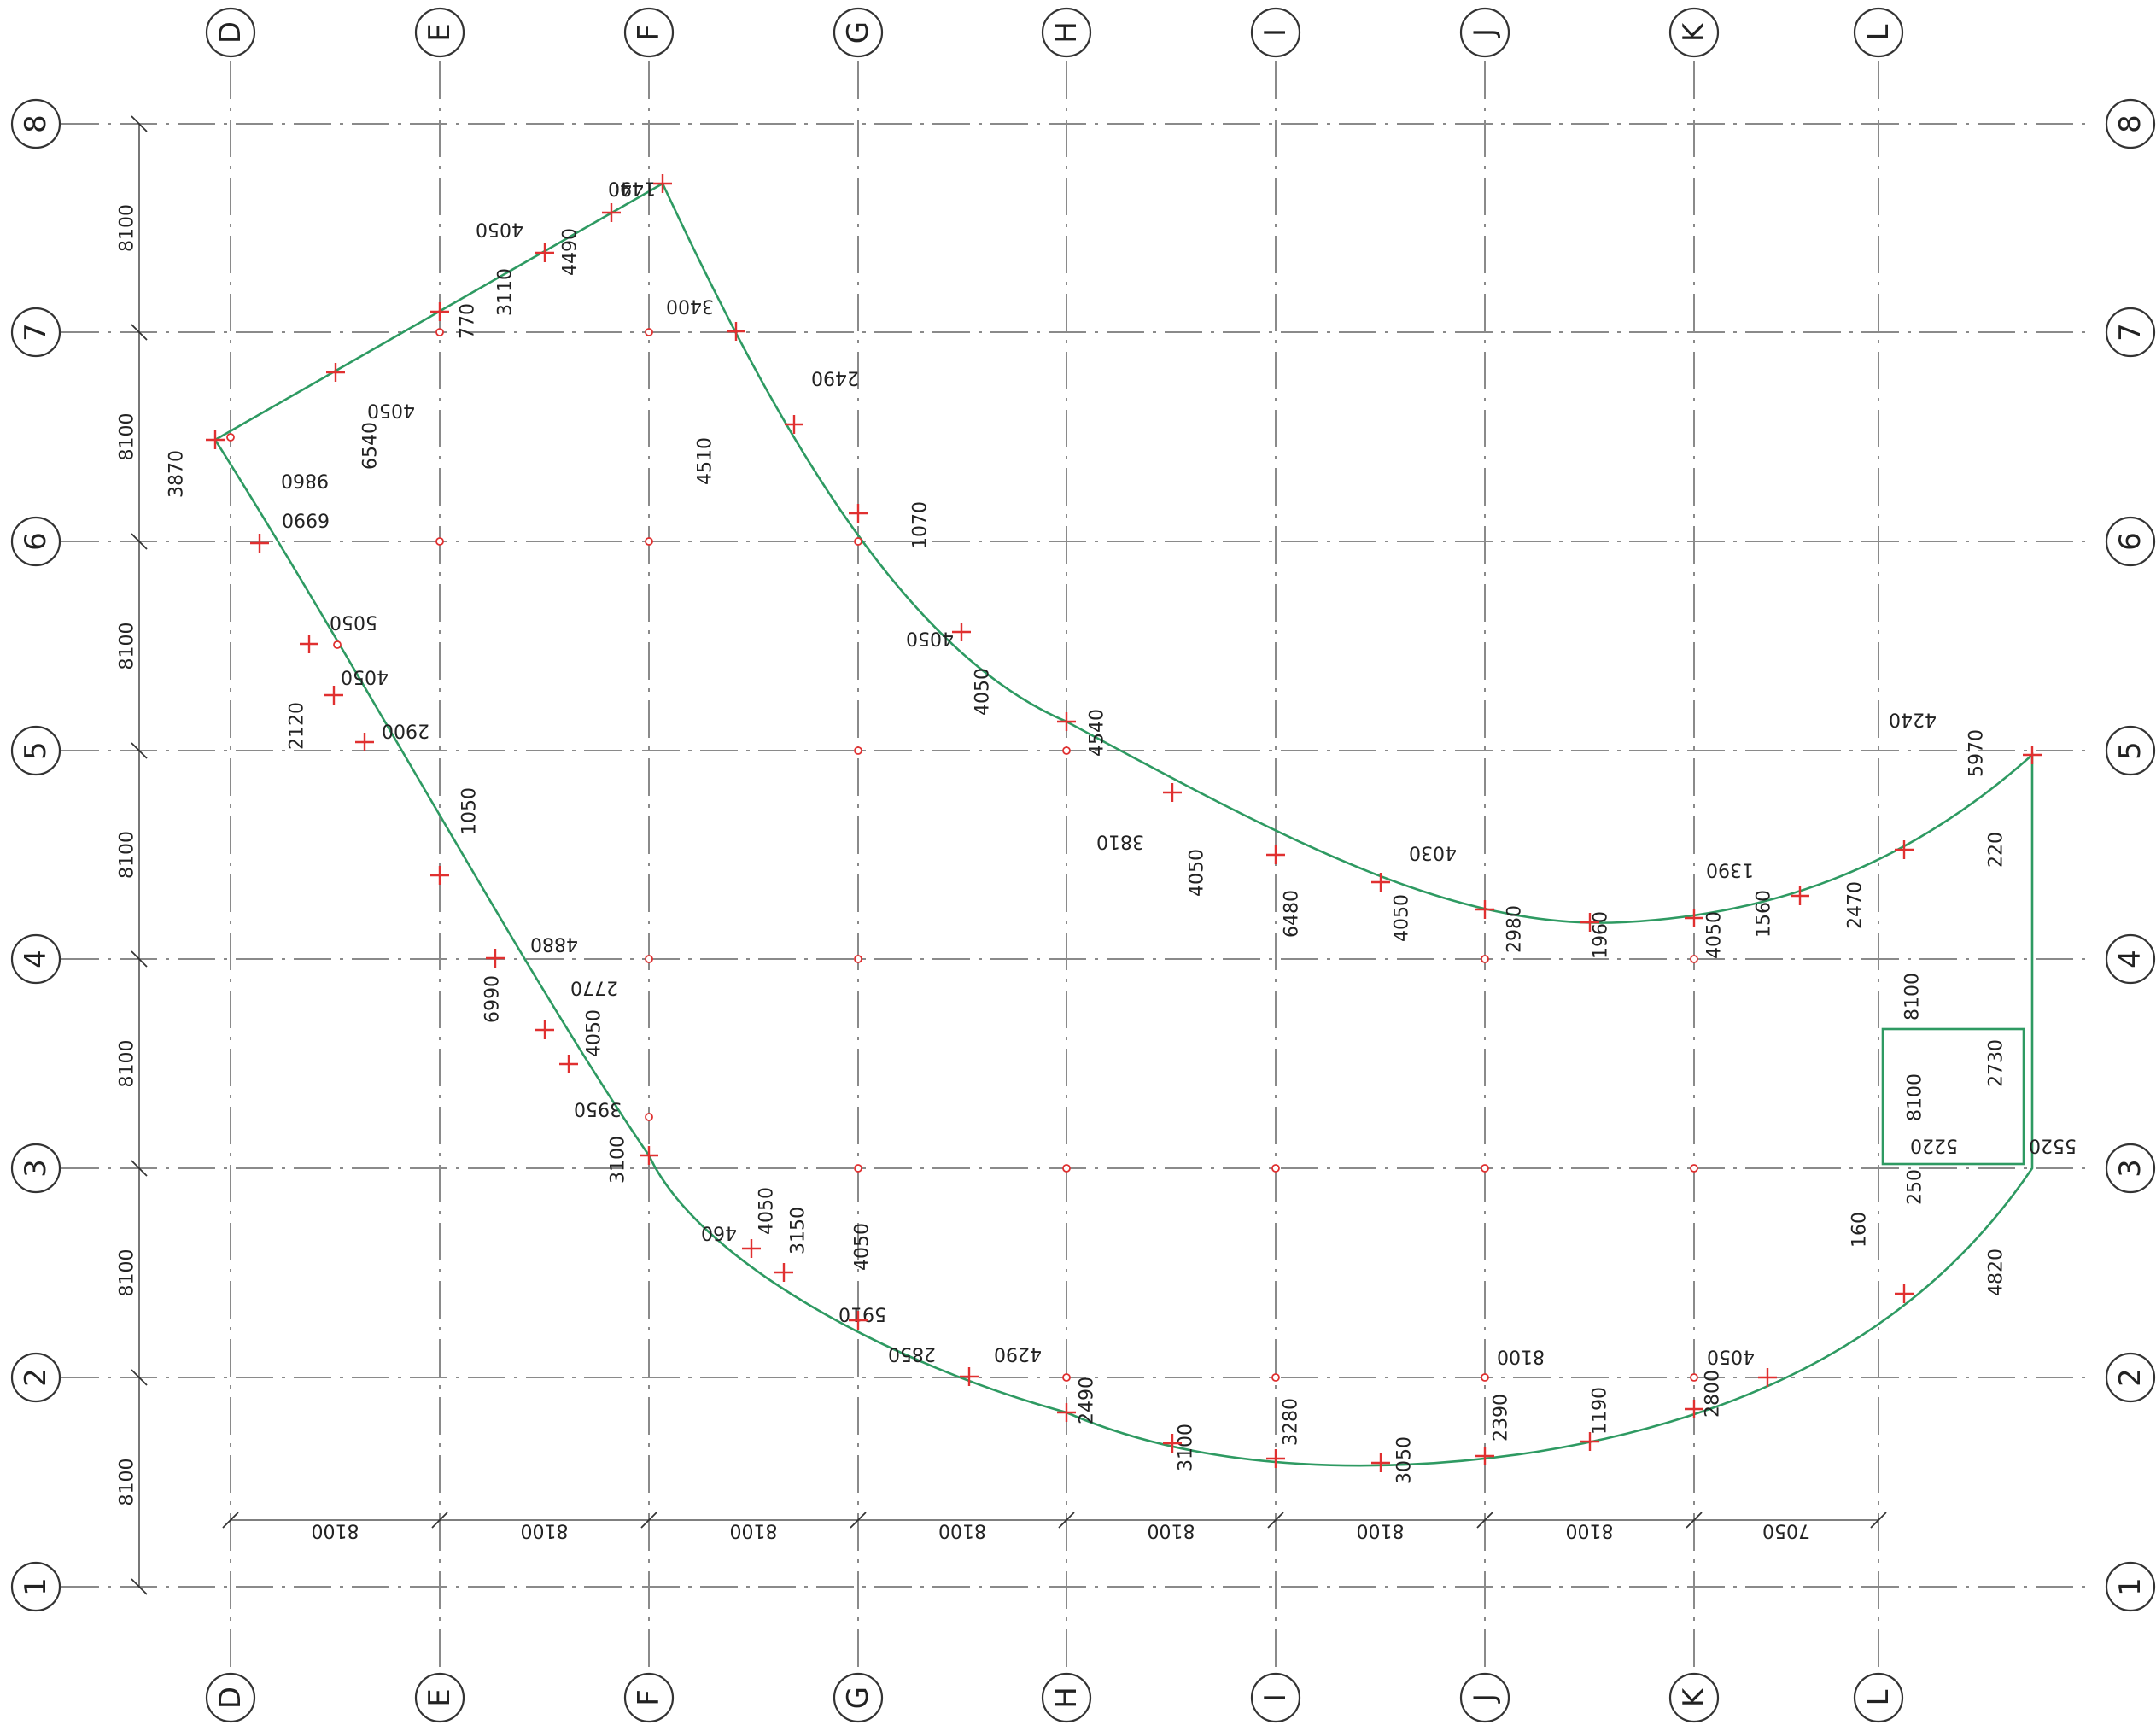 The width and height of the screenshot is (2156, 1731). What do you see at coordinates (649, 1697) in the screenshot?
I see `grid-bubble-F` at bounding box center [649, 1697].